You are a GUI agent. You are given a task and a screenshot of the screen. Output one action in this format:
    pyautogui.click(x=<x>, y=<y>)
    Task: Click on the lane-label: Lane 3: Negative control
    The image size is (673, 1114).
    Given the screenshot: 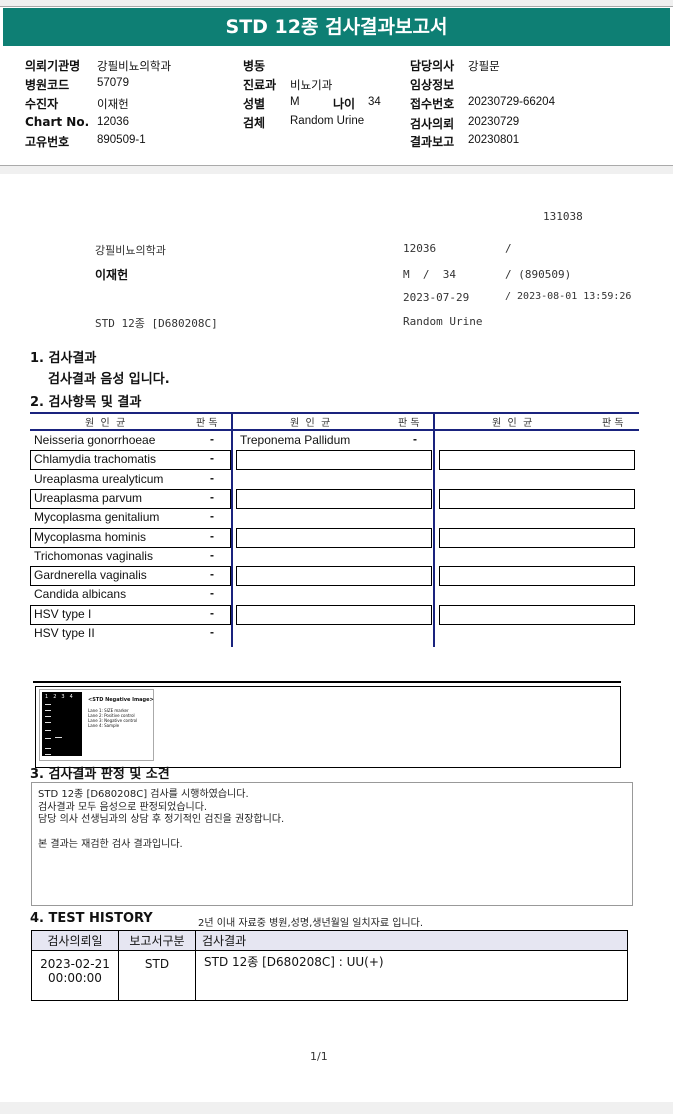 What is the action you would take?
    pyautogui.click(x=113, y=720)
    